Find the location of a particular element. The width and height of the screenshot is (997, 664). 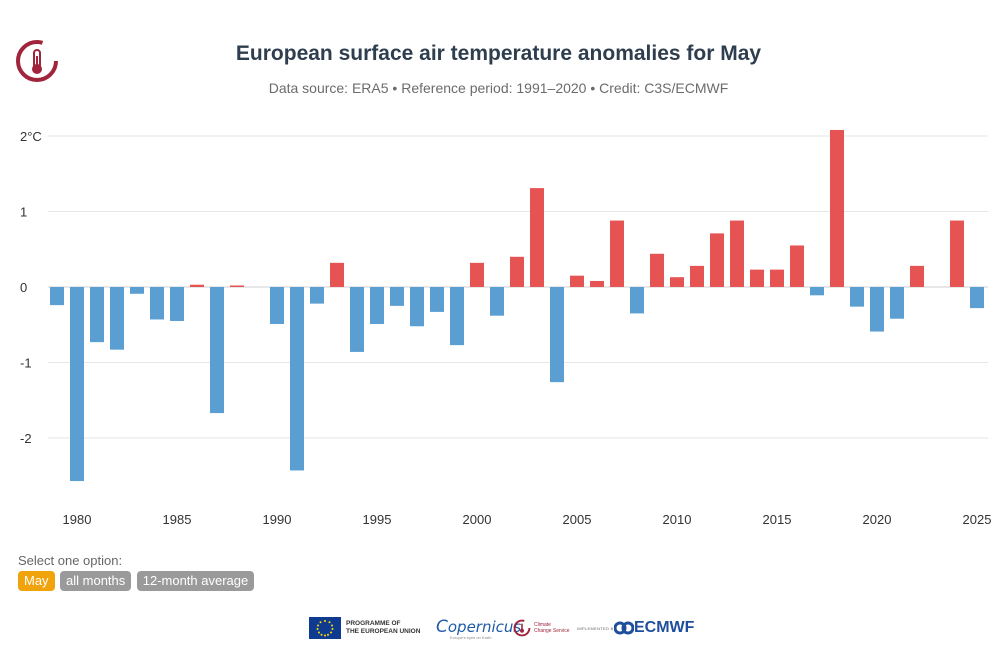

bar-2014 is located at coordinates (757, 278).